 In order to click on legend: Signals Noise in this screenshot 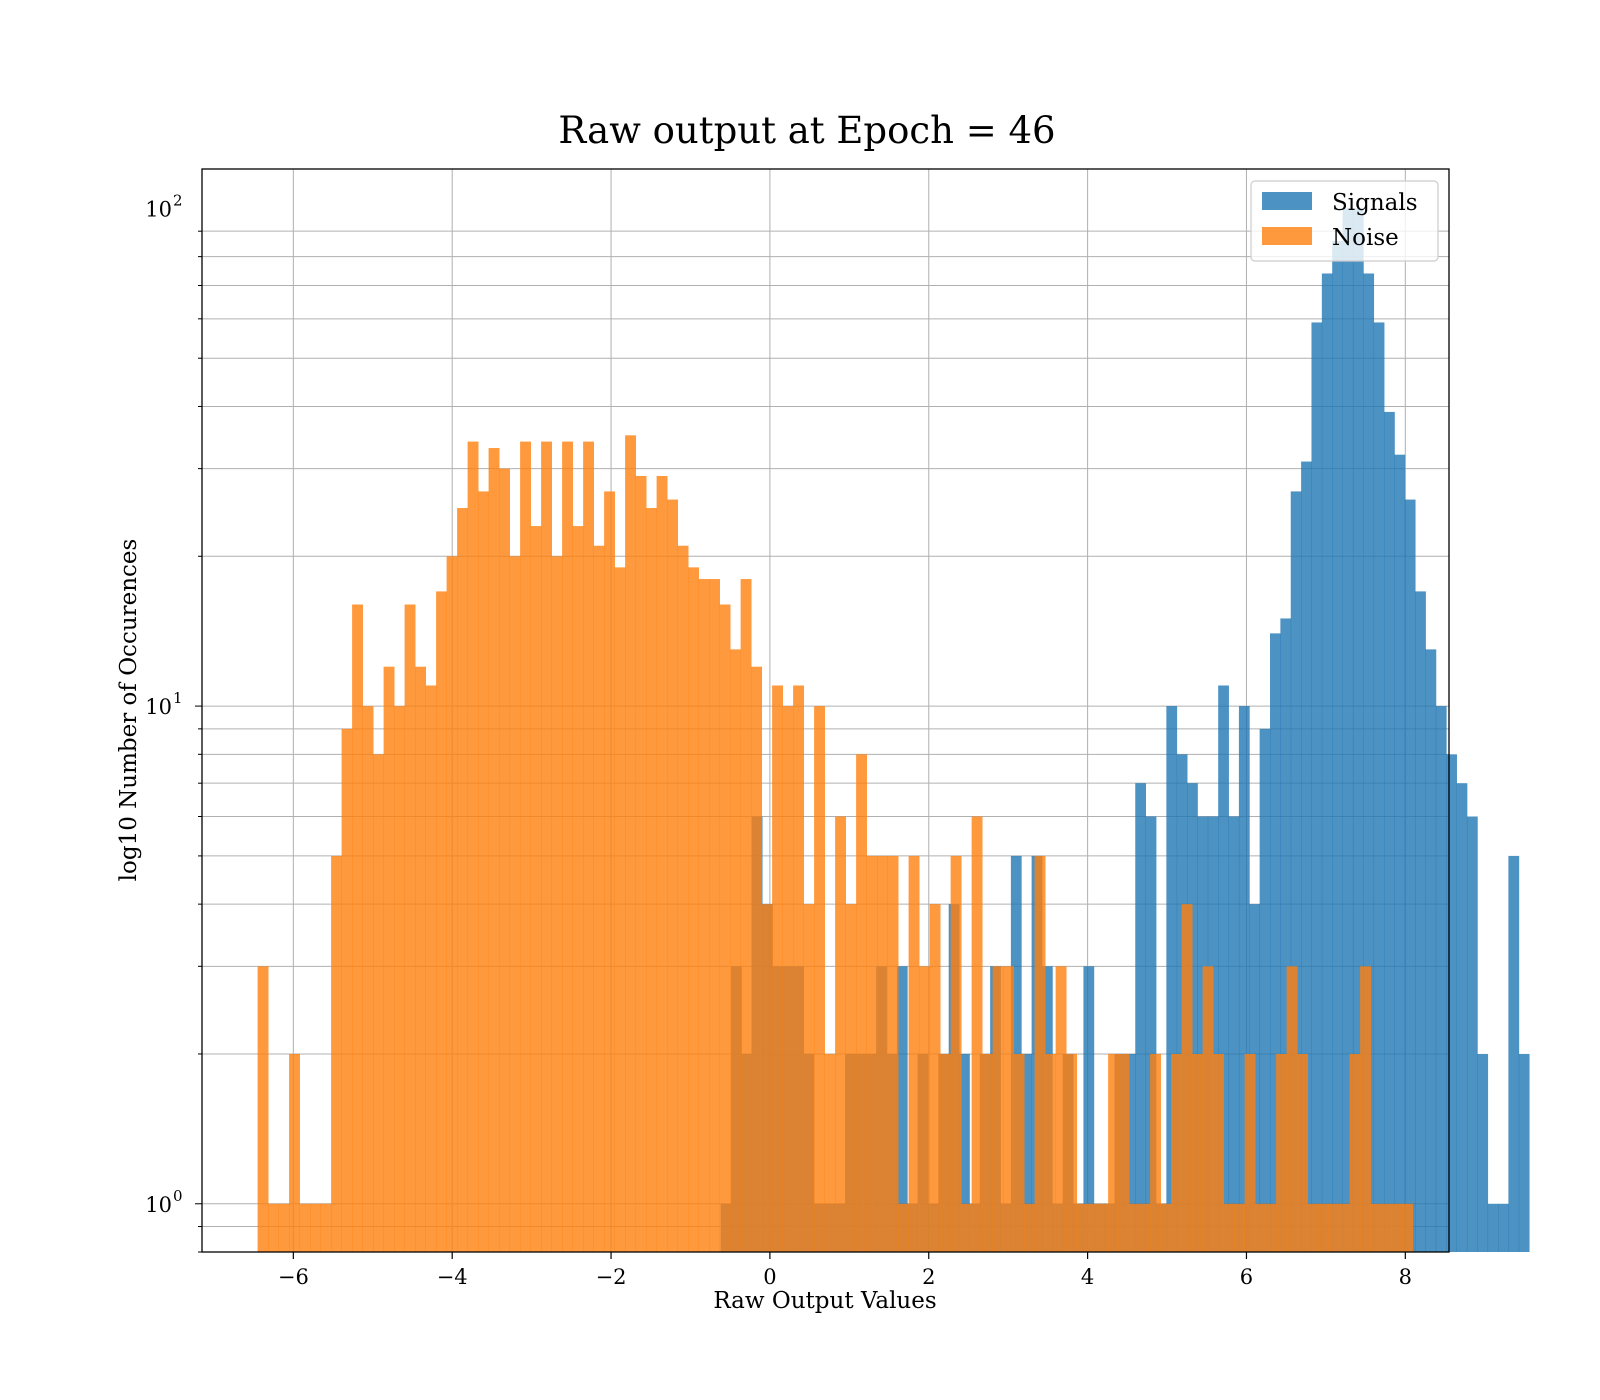, I will do `click(1344, 221)`.